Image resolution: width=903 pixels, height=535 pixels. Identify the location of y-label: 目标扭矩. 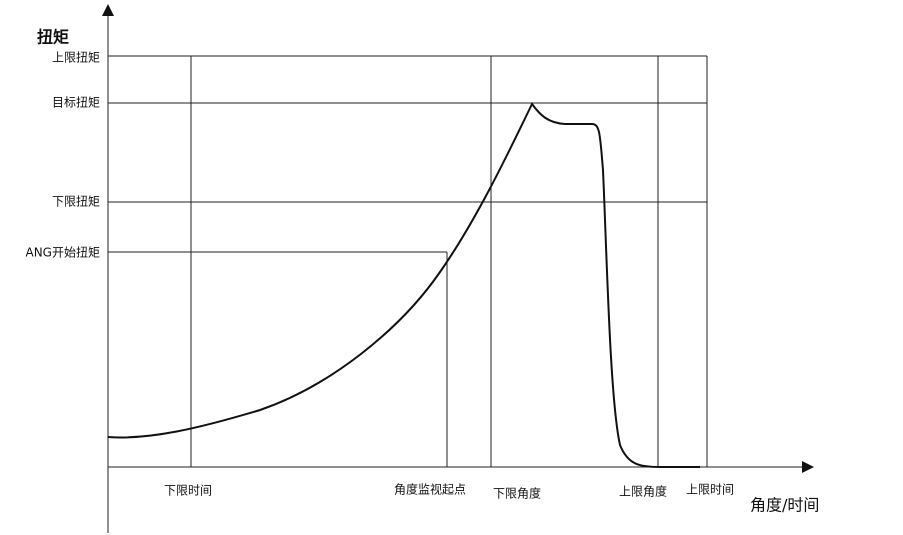
(76, 103).